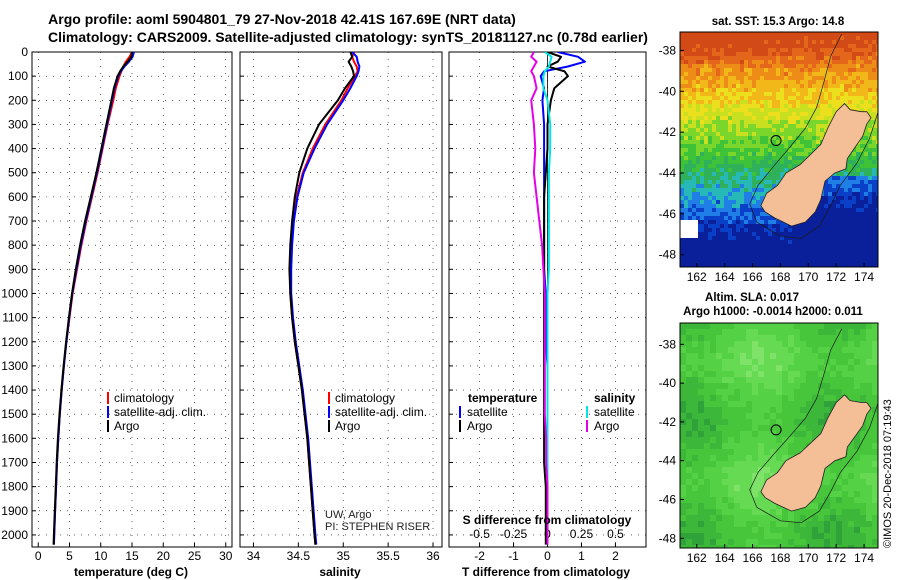  Describe the element at coordinates (14, 390) in the screenshot. I see `depth-tick-label: 1400` at that location.